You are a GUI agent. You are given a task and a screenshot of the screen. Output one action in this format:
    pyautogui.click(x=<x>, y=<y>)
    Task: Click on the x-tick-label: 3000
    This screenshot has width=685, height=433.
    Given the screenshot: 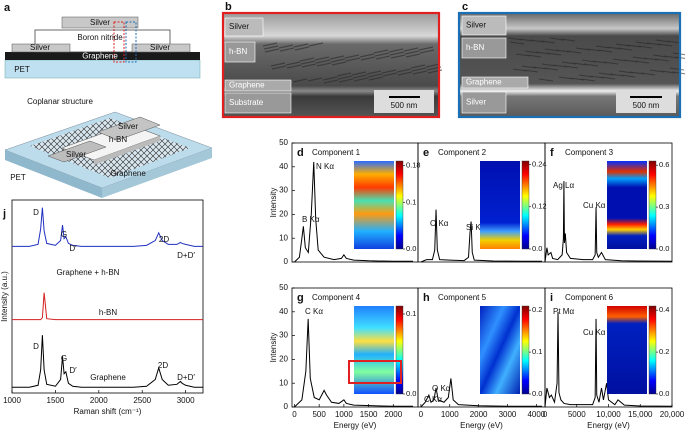 What is the action you would take?
    pyautogui.click(x=186, y=400)
    